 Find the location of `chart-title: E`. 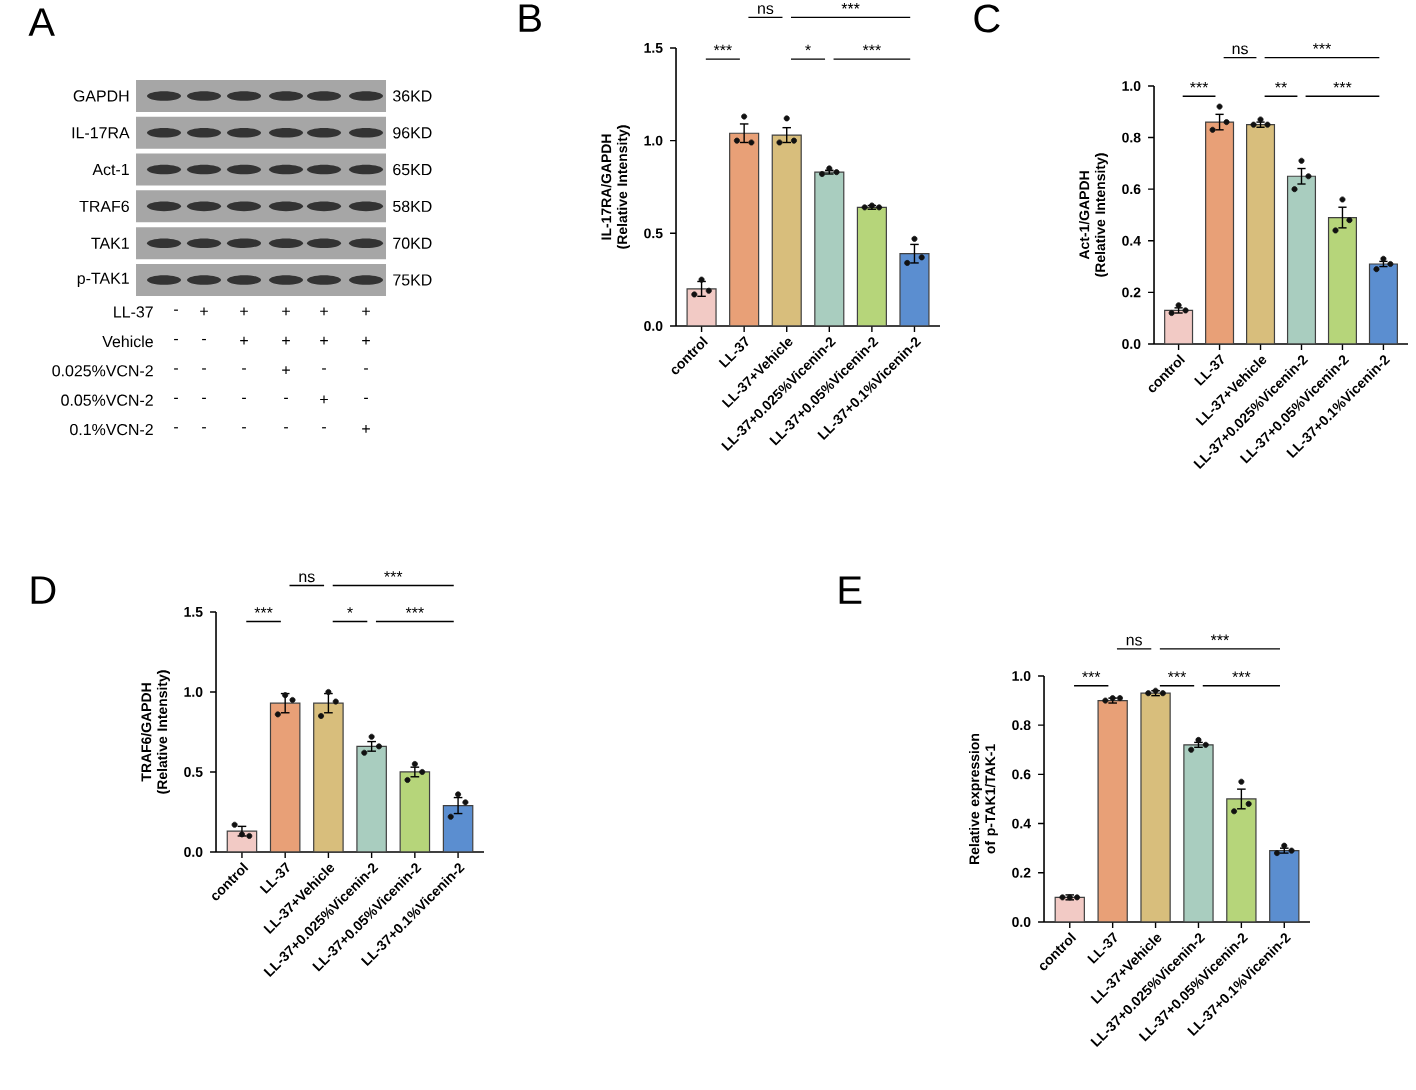

chart-title: E is located at coordinates (850, 590).